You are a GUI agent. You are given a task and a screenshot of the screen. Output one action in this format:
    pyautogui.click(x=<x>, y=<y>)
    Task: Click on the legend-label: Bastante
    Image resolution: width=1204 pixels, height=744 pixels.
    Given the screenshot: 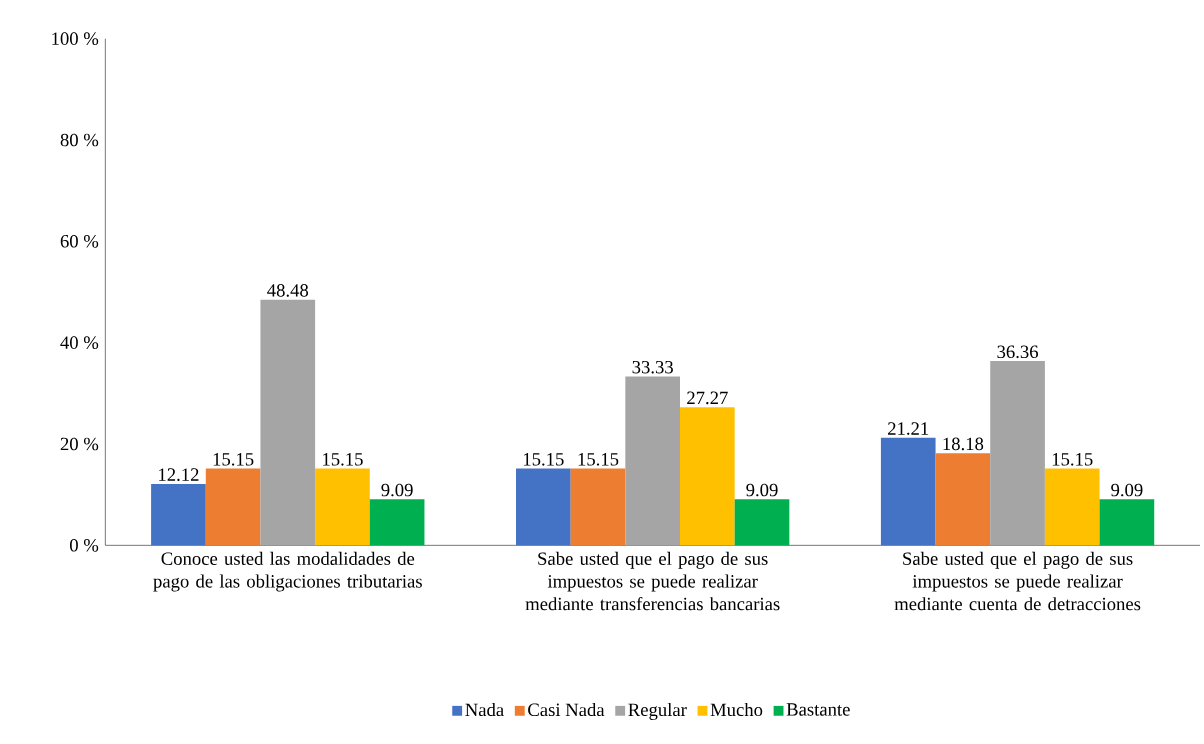 What is the action you would take?
    pyautogui.click(x=818, y=709)
    